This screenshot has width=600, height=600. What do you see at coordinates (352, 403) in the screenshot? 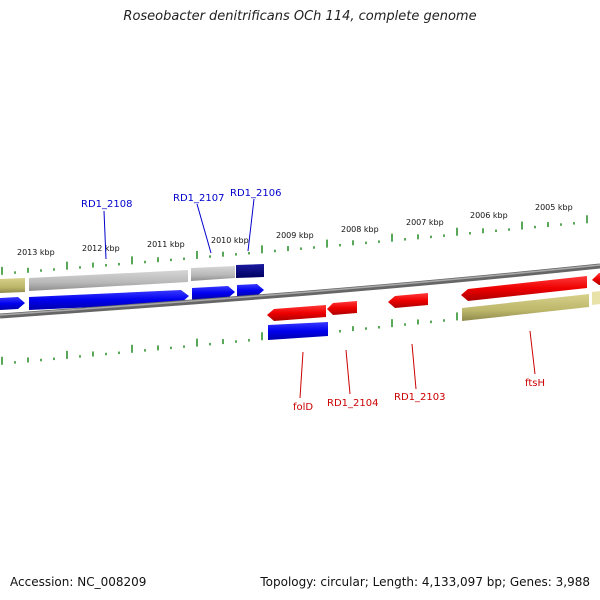
I see `gene-label-rd1-2104: RD1_2104` at bounding box center [352, 403].